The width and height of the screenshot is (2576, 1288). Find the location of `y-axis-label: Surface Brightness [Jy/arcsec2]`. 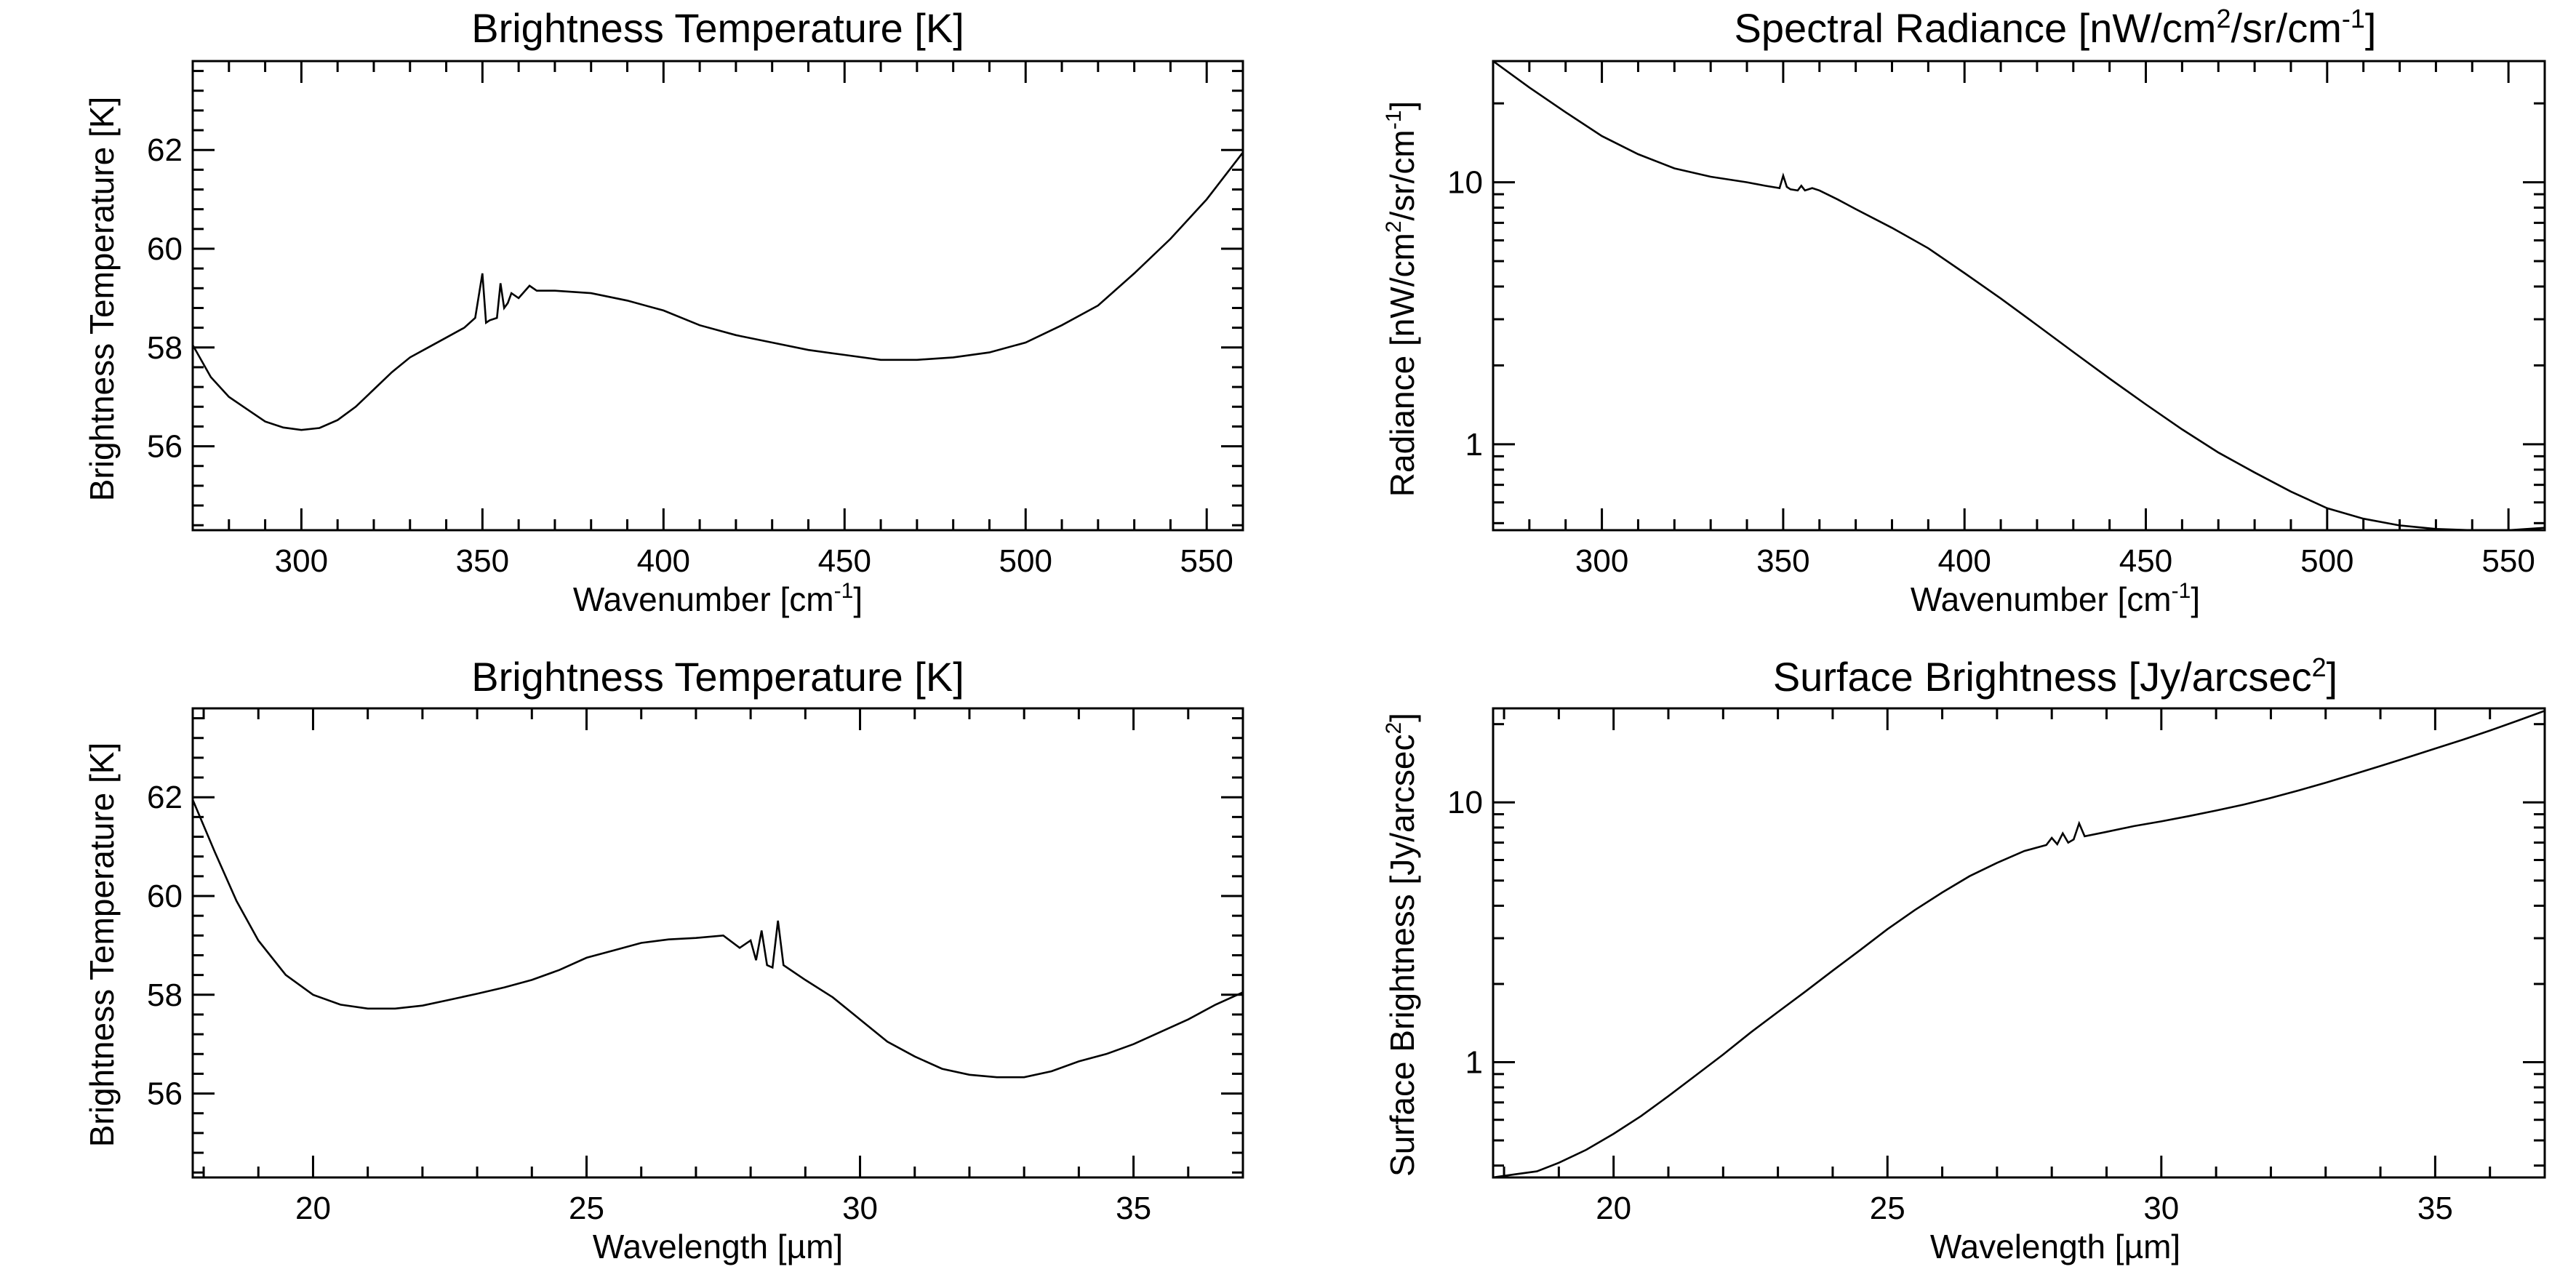

y-axis-label: Surface Brightness [Jy/arcsec2] is located at coordinates (1401, 945).